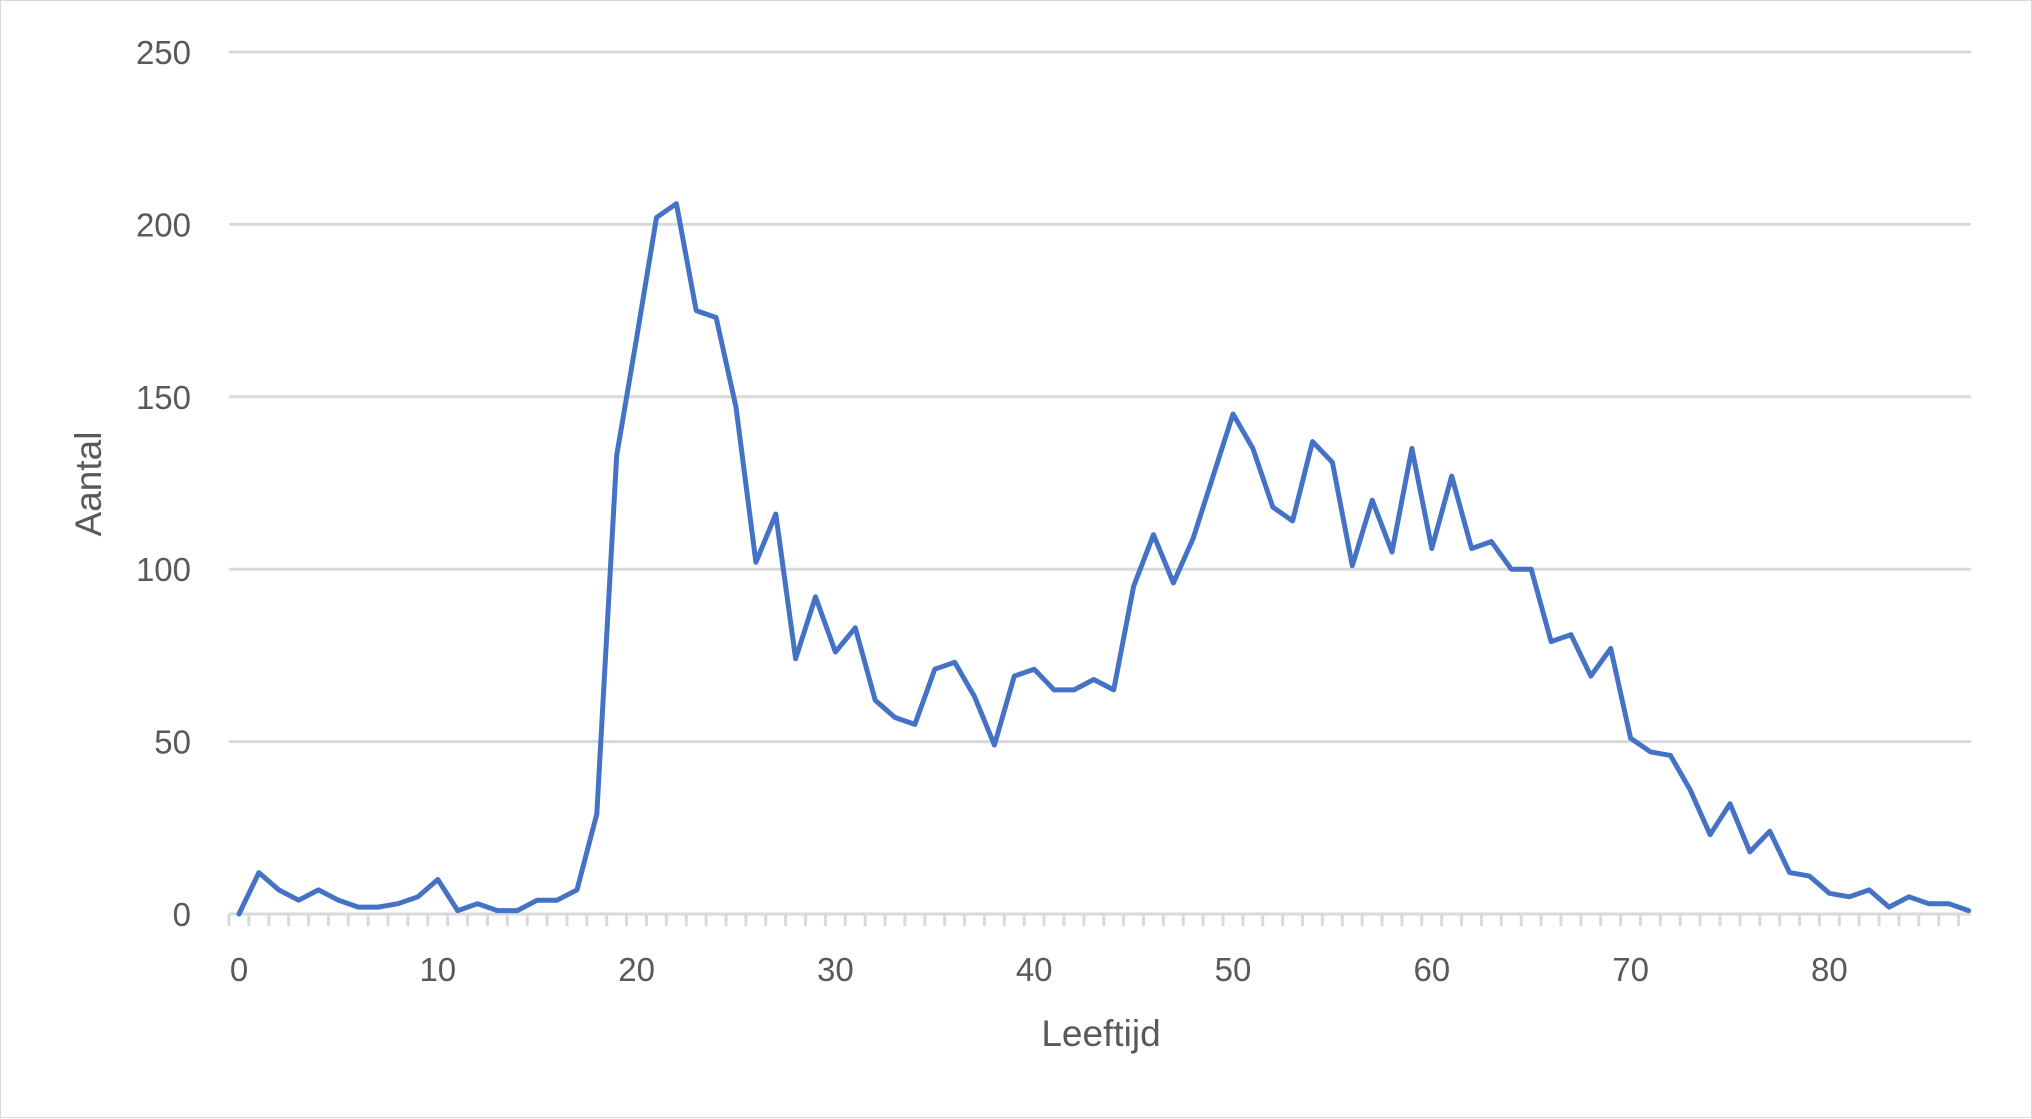 The width and height of the screenshot is (2032, 1119). What do you see at coordinates (163, 52) in the screenshot?
I see `y-tick-label: 250` at bounding box center [163, 52].